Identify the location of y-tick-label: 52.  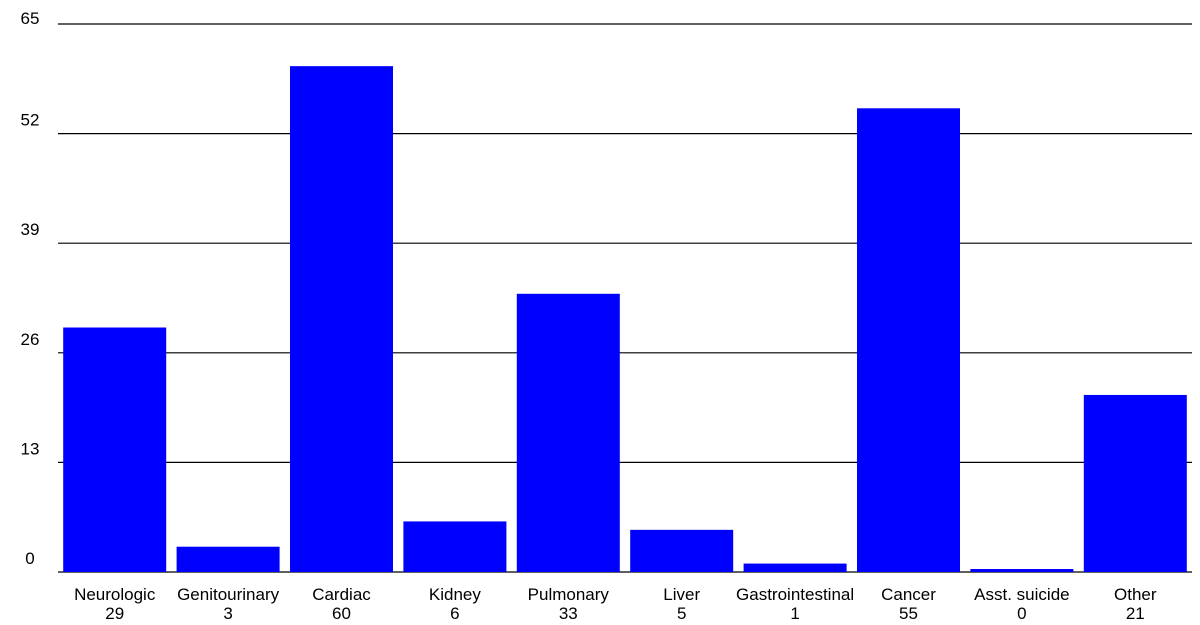
(30, 120).